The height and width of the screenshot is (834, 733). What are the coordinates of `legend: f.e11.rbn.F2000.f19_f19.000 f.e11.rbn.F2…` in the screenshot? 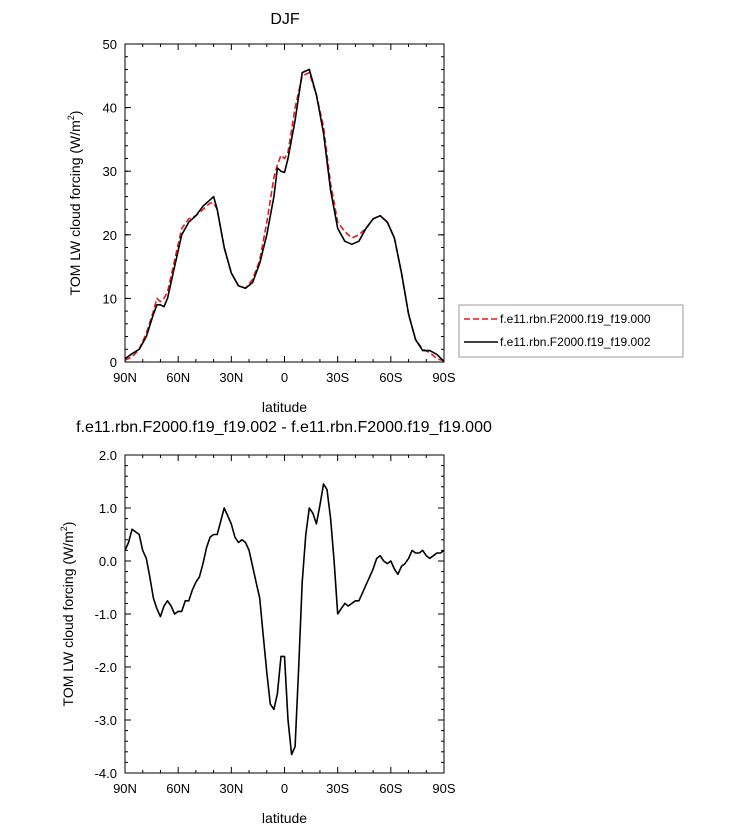 It's located at (571, 331).